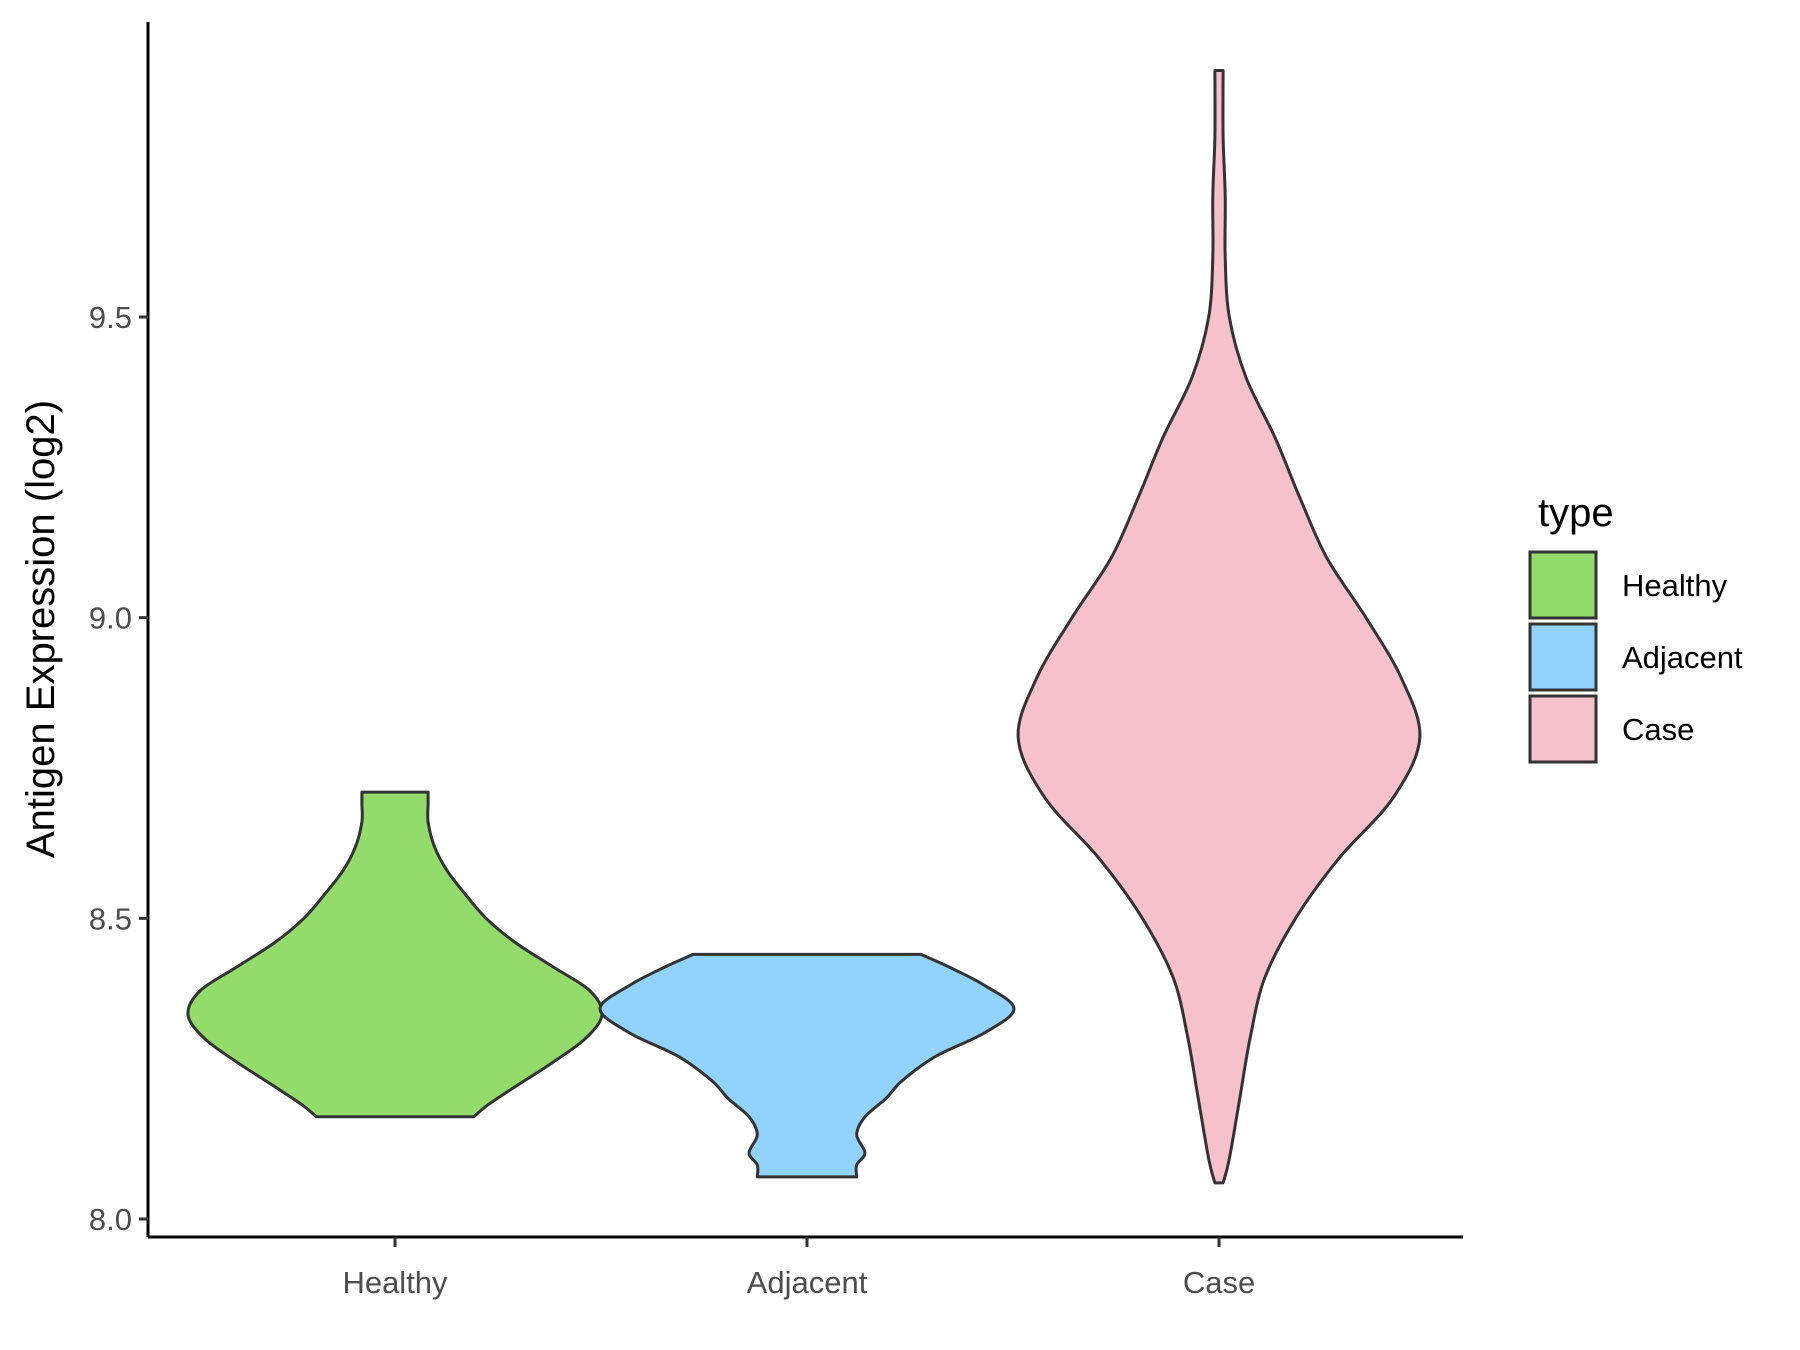  Describe the element at coordinates (807, 1065) in the screenshot. I see `violin-adjacent` at that location.